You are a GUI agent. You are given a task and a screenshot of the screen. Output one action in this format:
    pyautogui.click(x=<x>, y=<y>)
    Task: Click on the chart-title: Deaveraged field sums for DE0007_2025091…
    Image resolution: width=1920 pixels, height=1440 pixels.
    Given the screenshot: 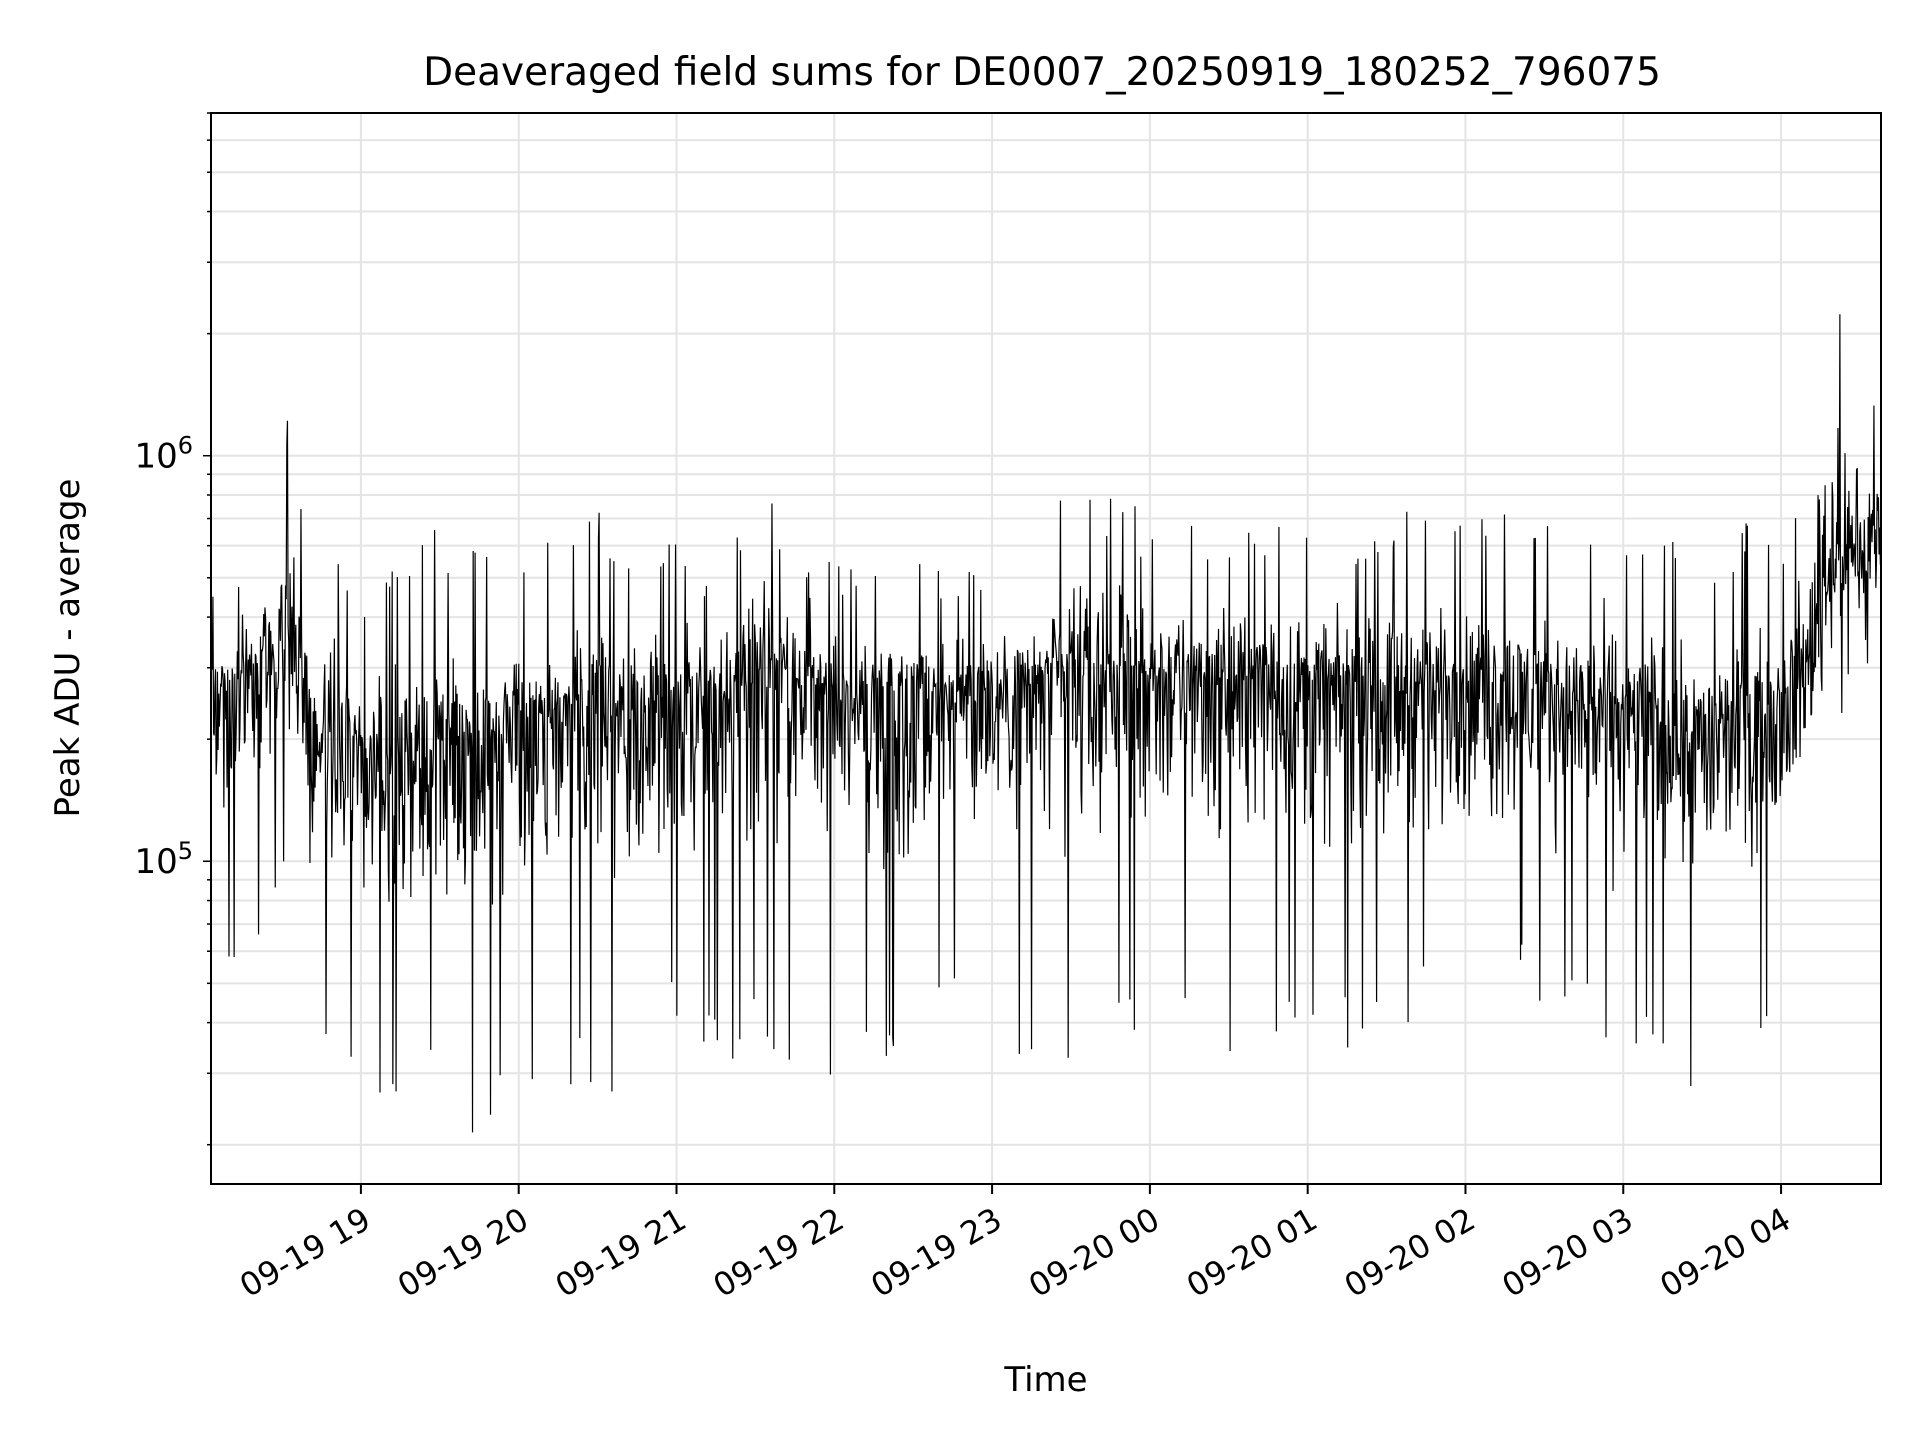 What is the action you would take?
    pyautogui.click(x=1042, y=72)
    